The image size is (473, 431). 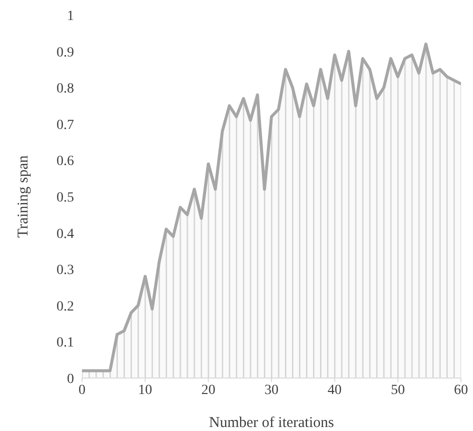 I want to click on y-tick-label: 0.9, so click(x=65, y=52).